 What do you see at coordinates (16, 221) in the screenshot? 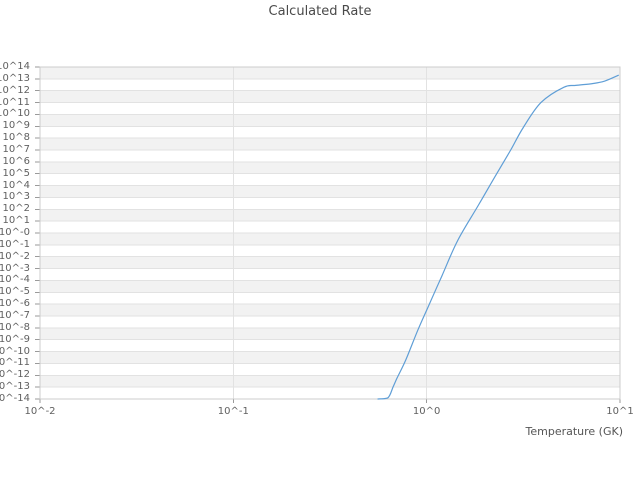
I see `y-tick-label: 10^1` at bounding box center [16, 221].